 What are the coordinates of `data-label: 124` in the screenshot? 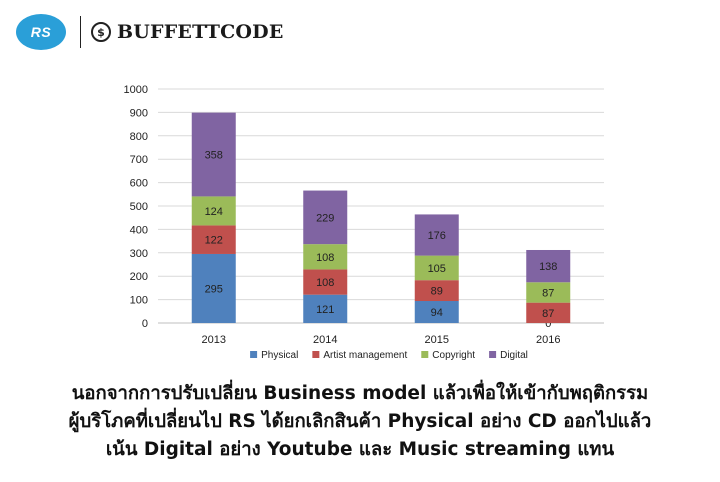 It's located at (214, 212).